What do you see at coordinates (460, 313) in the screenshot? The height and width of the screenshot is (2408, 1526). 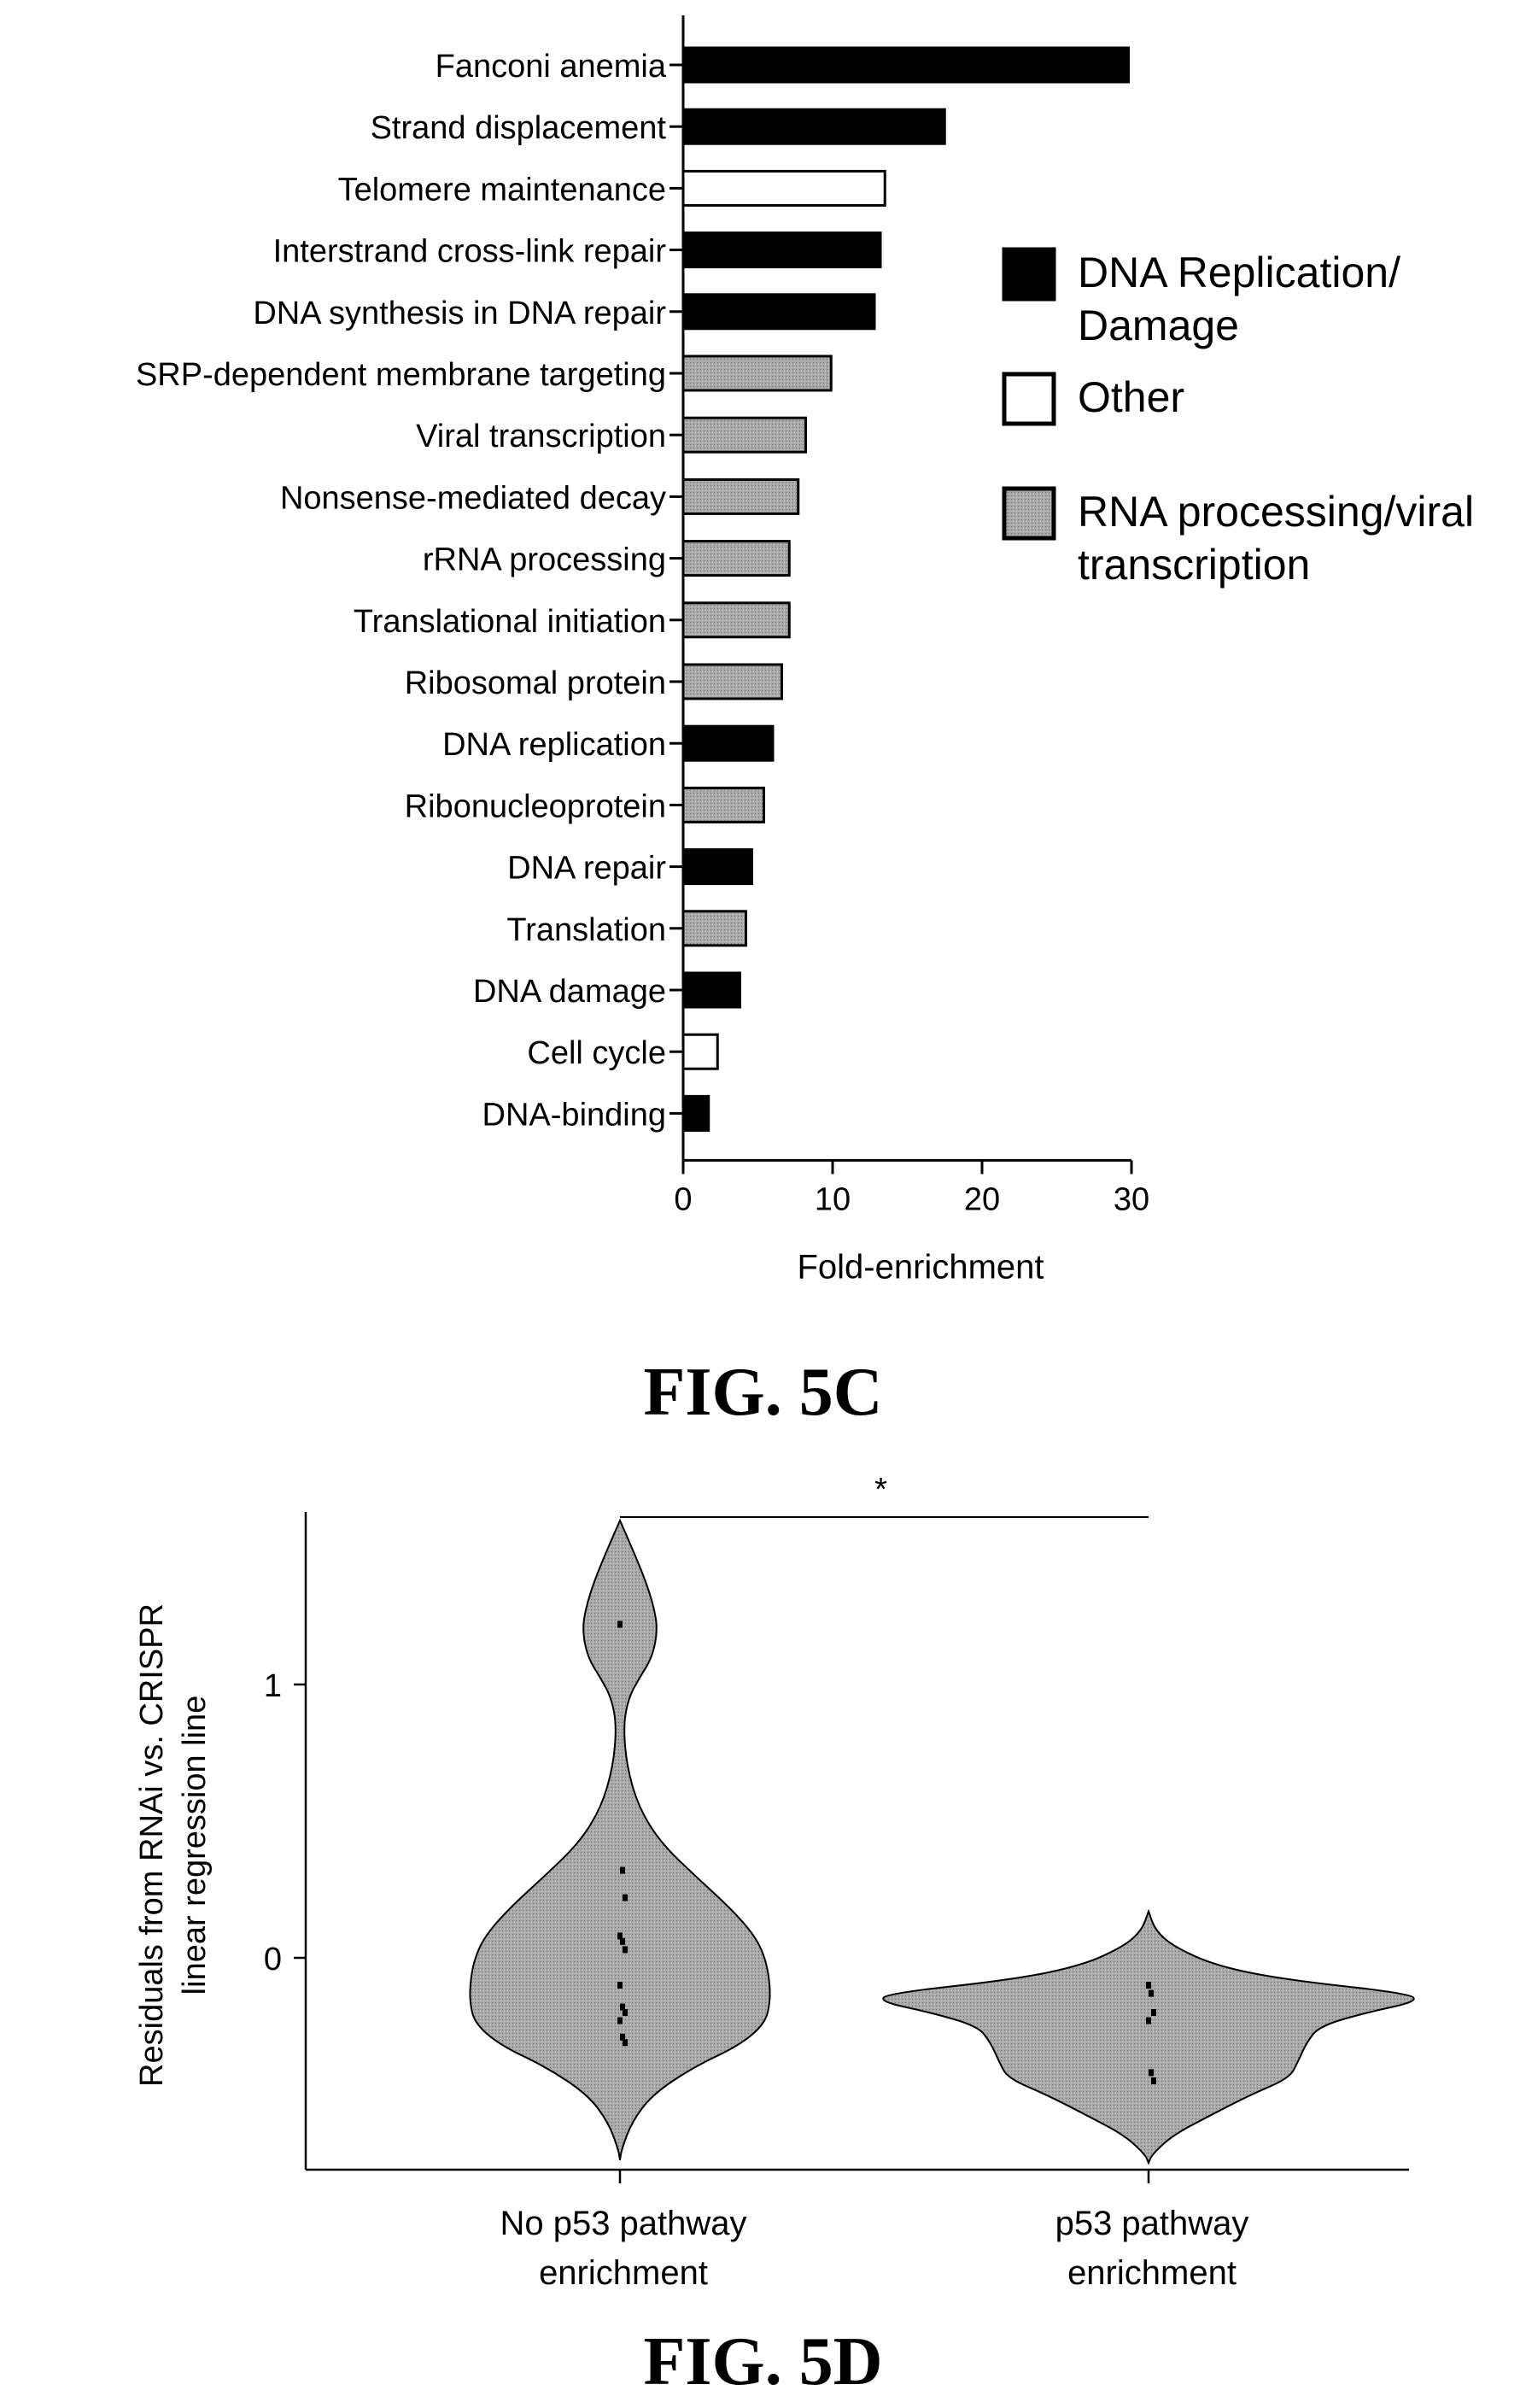 I see `category-label: DNA synthesis in DNA repair` at bounding box center [460, 313].